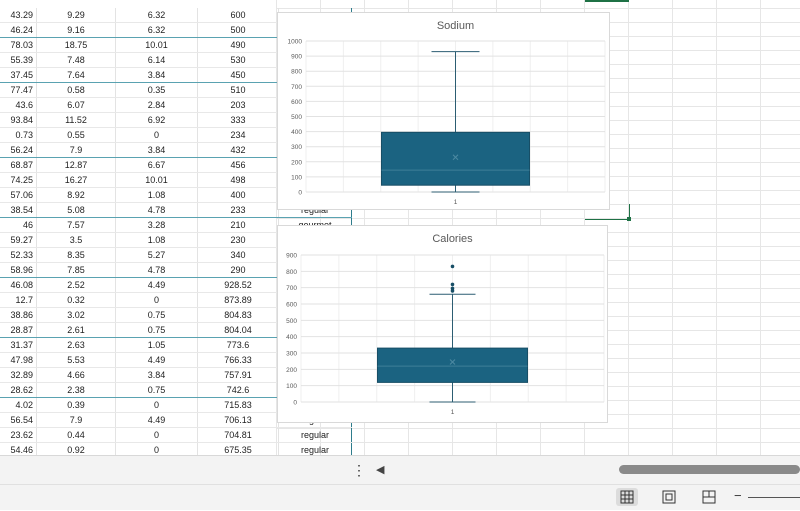  What do you see at coordinates (238, 435) in the screenshot?
I see `table-cell: 704.81` at bounding box center [238, 435].